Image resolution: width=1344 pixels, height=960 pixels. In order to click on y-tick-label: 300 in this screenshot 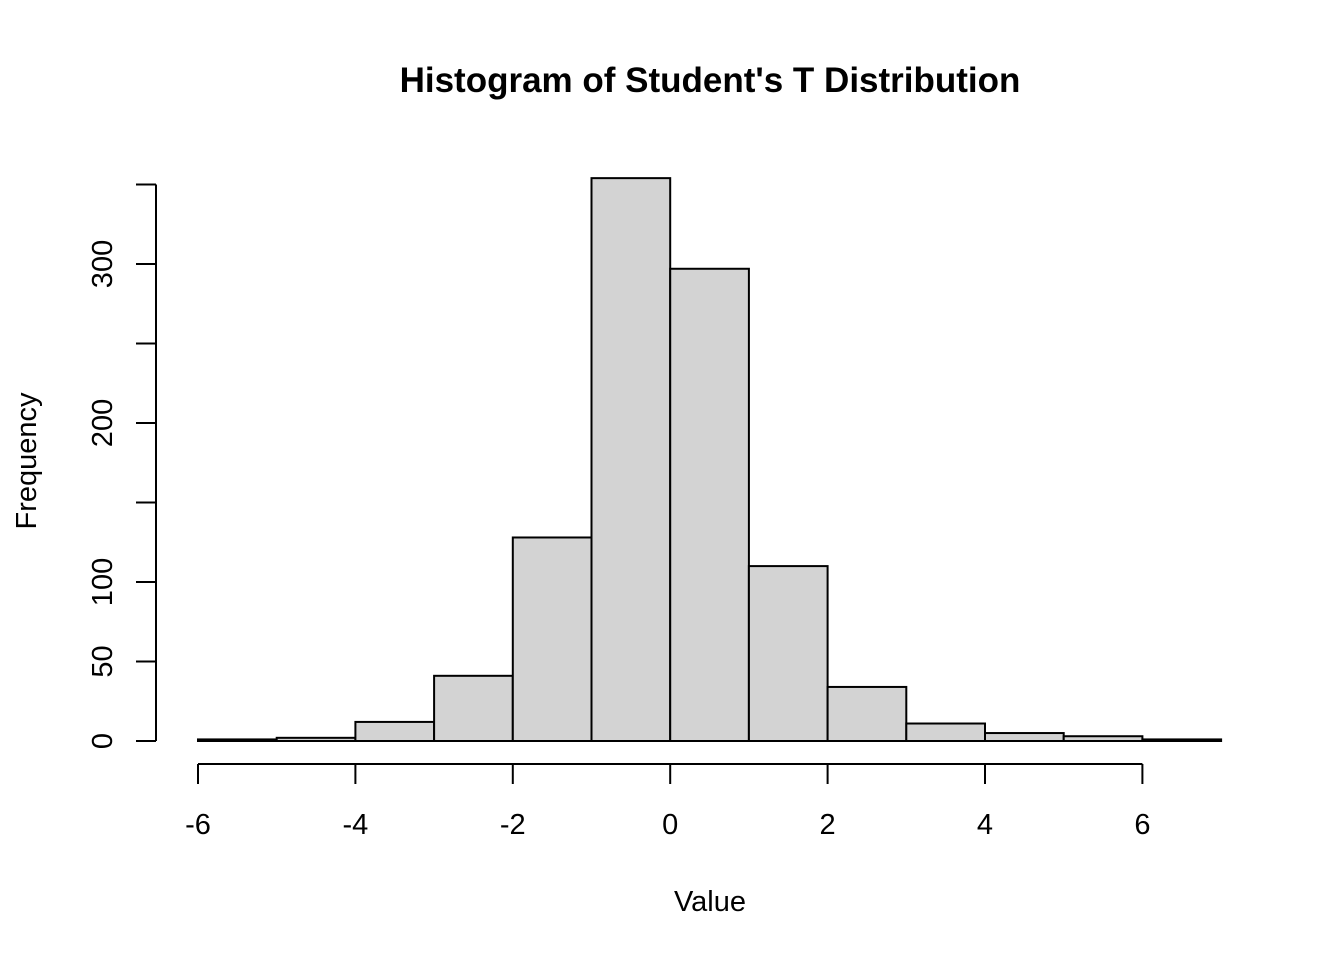, I will do `click(103, 264)`.